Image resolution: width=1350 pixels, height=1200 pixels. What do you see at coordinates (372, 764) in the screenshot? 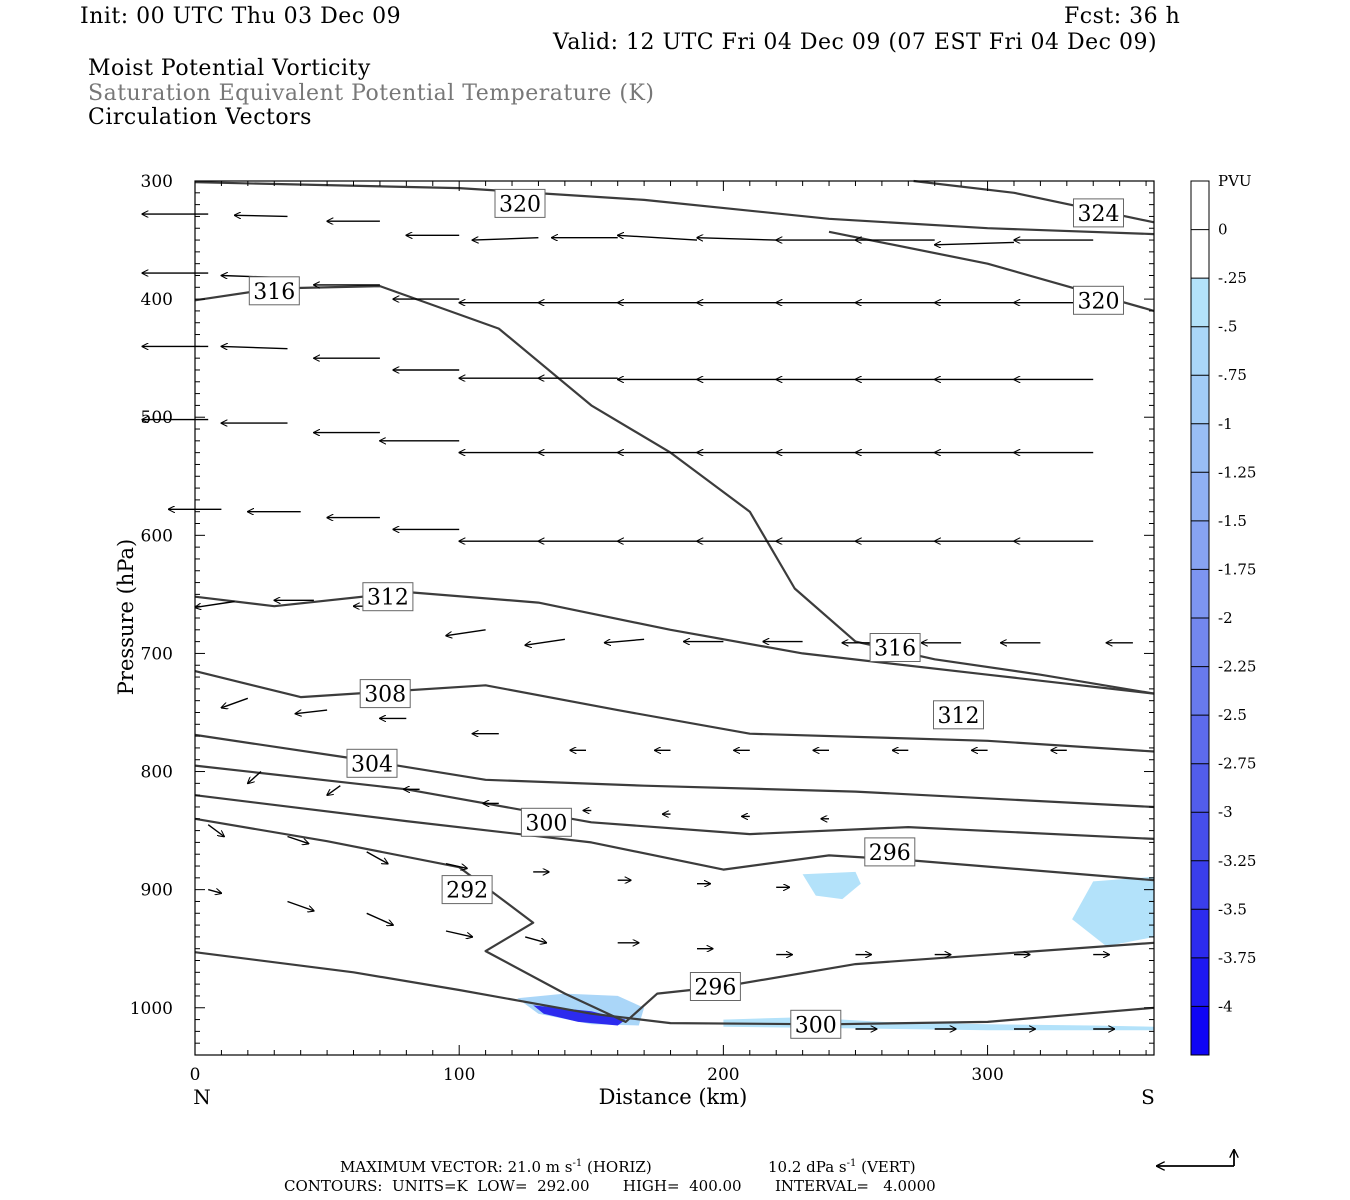
I see `contour-label-8: 304` at bounding box center [372, 764].